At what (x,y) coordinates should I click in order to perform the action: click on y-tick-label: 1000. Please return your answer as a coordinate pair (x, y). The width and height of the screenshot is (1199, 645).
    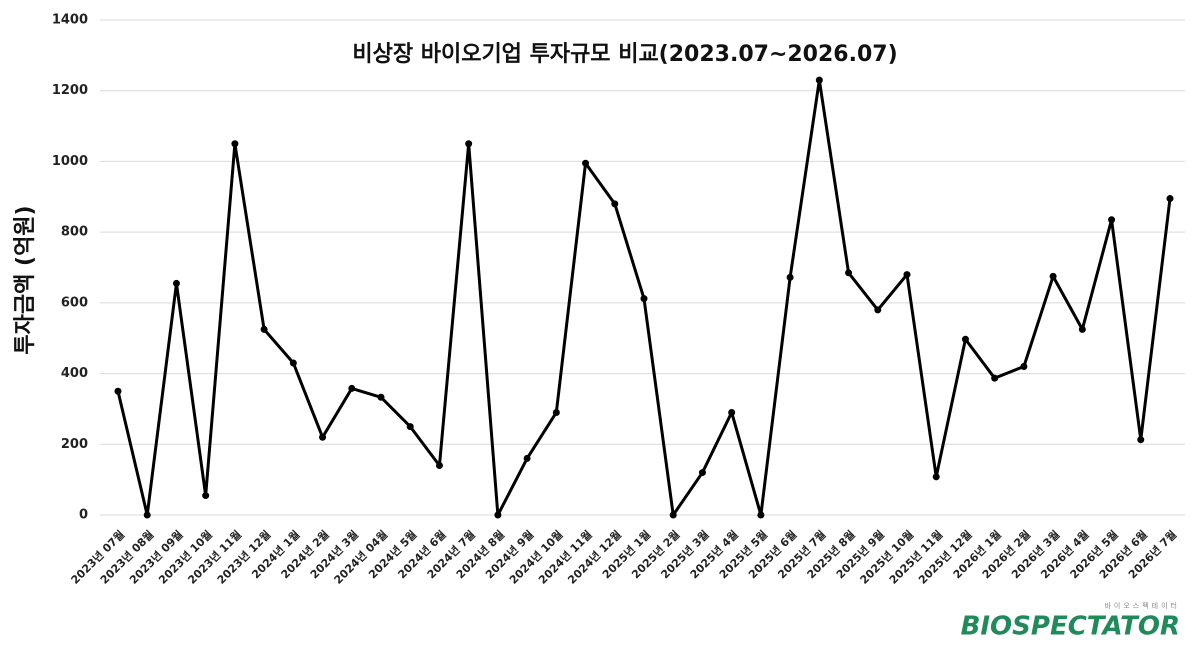
    Looking at the image, I should click on (70, 161).